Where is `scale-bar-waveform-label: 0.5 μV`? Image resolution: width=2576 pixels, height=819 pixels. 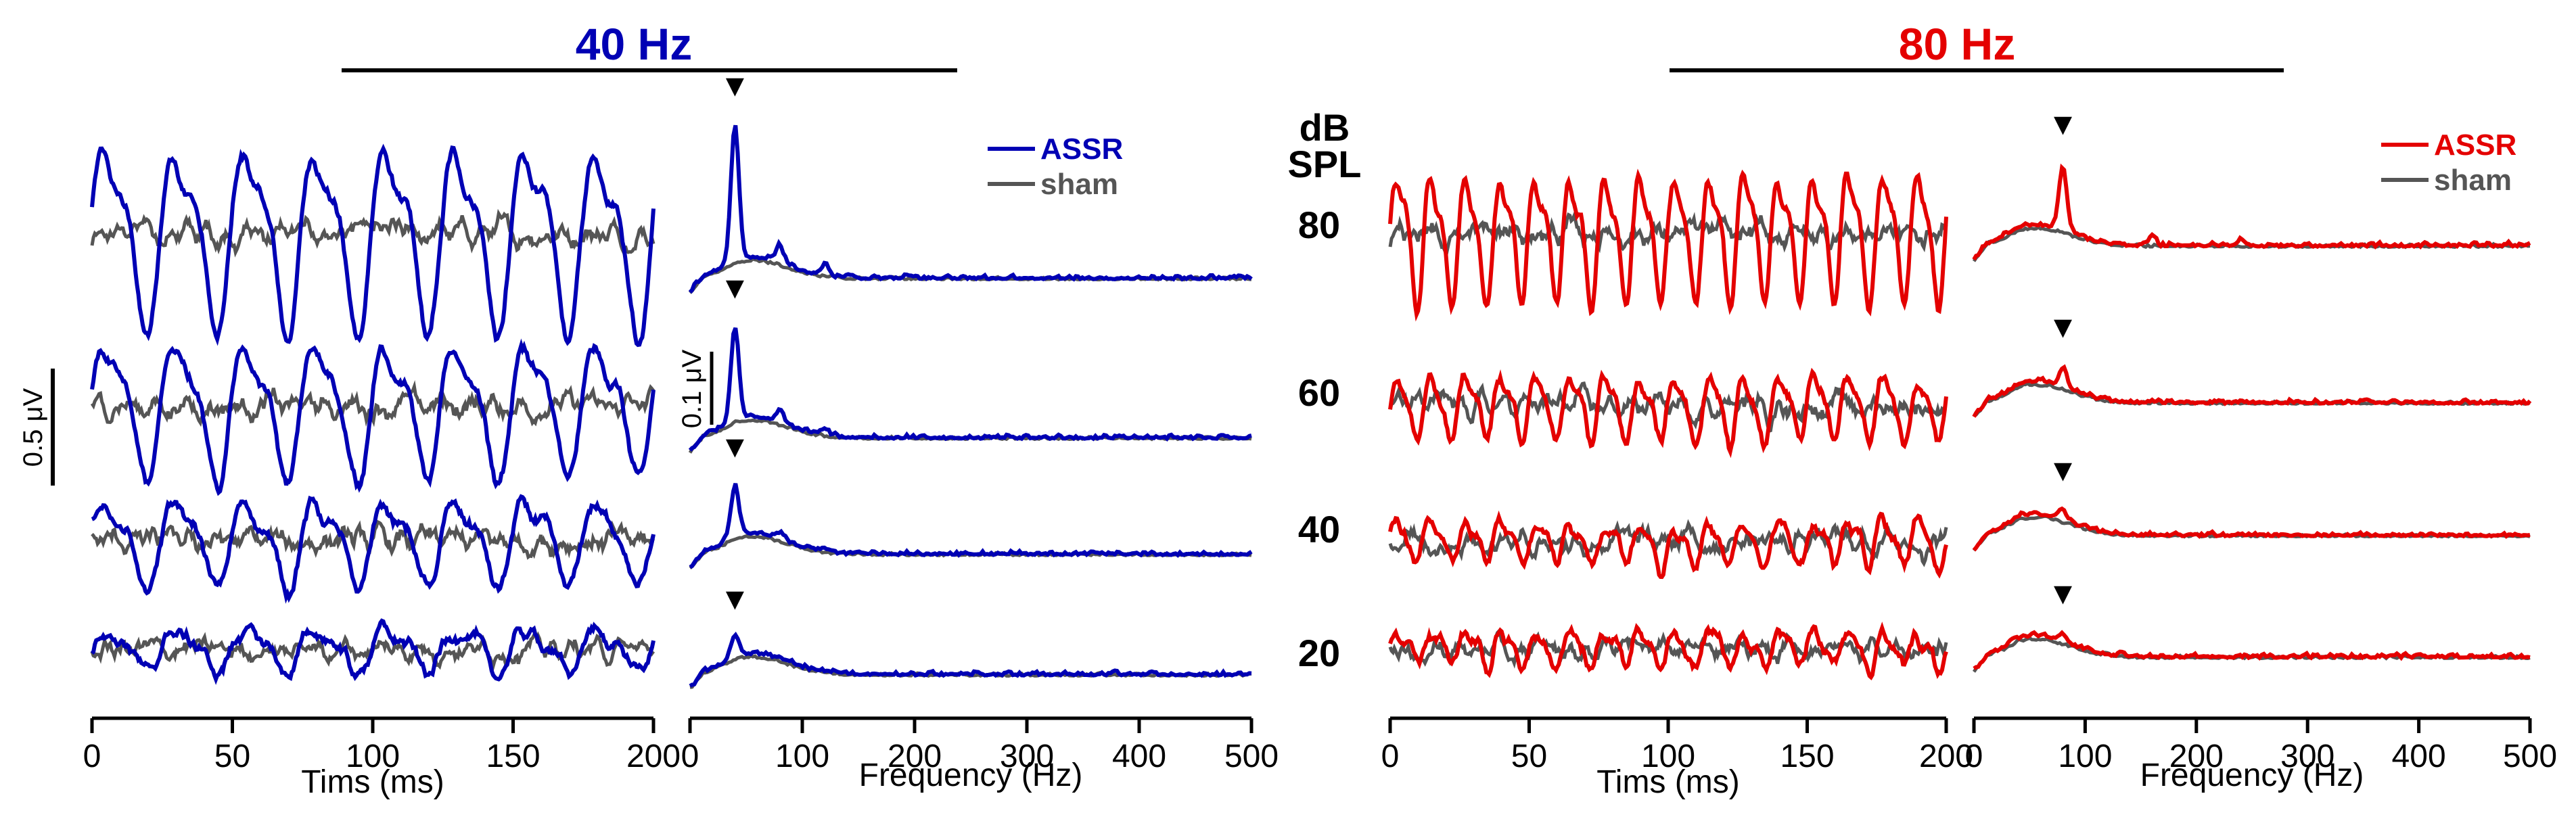
scale-bar-waveform-label: 0.5 μV is located at coordinates (33, 428).